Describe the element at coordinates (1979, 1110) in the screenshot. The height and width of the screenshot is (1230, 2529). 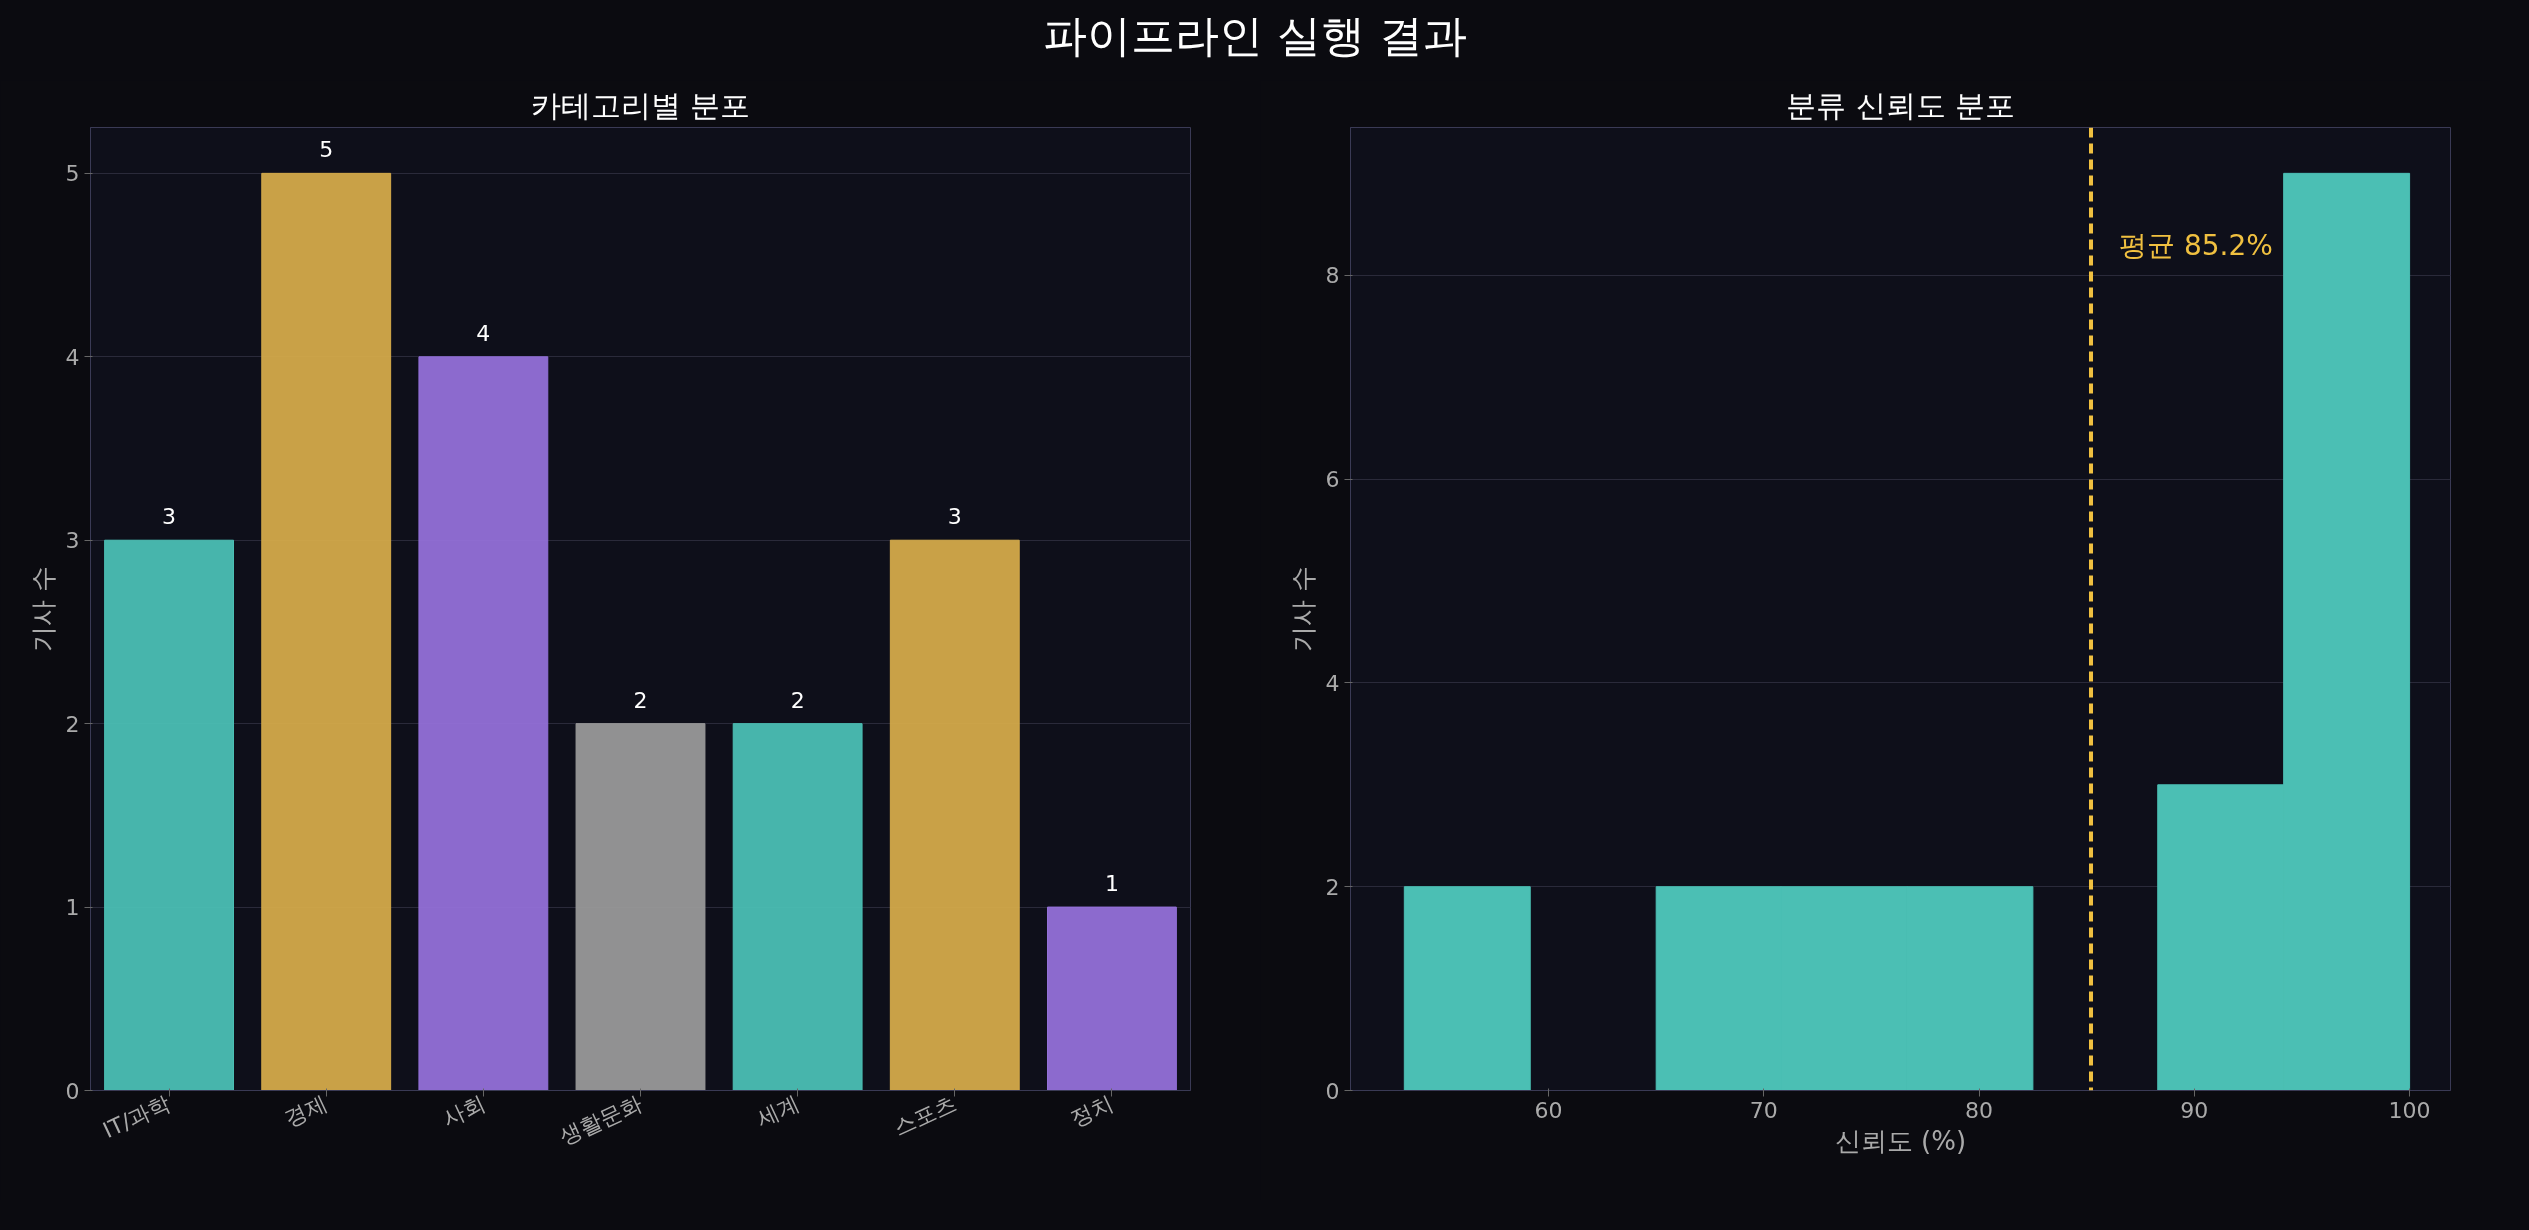
I see `x-tick-label: 80` at that location.